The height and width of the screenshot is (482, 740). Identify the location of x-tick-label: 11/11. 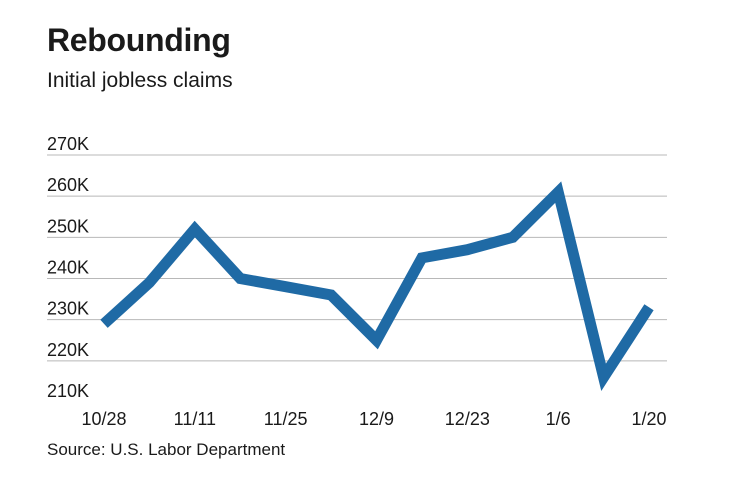
(195, 419).